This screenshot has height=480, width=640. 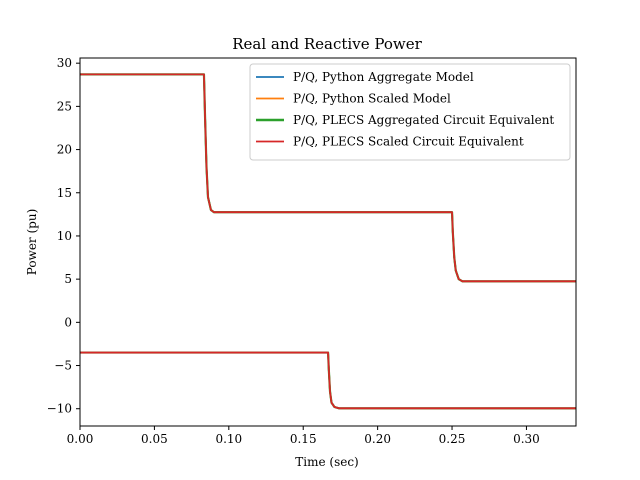 What do you see at coordinates (64, 150) in the screenshot?
I see `y-tick-label: 20` at bounding box center [64, 150].